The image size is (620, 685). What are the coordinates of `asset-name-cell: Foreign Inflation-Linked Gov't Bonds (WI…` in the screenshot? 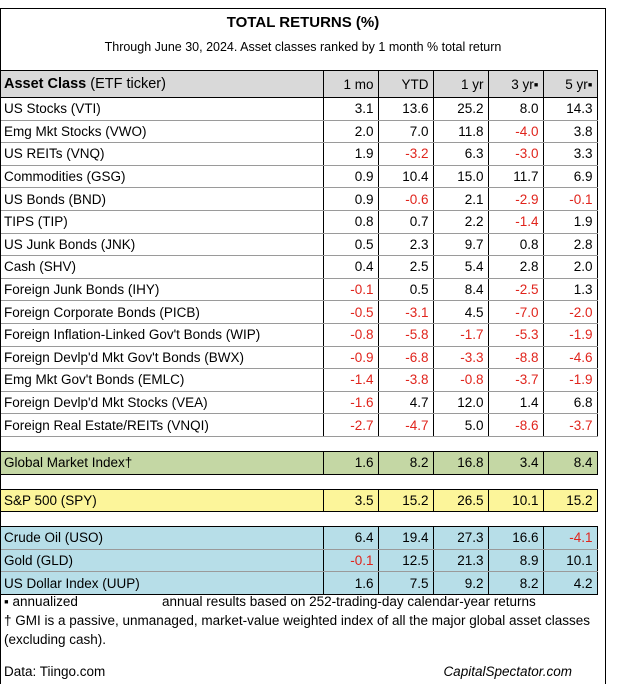 It's located at (162, 335).